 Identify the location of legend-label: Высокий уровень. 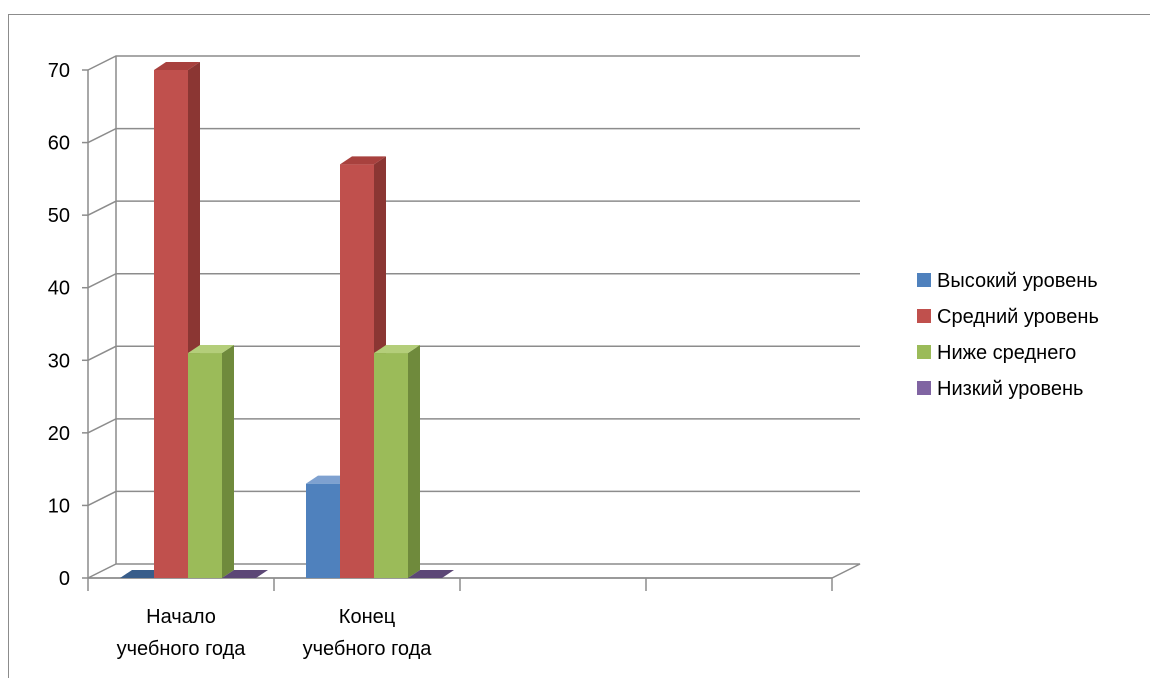
(1017, 281).